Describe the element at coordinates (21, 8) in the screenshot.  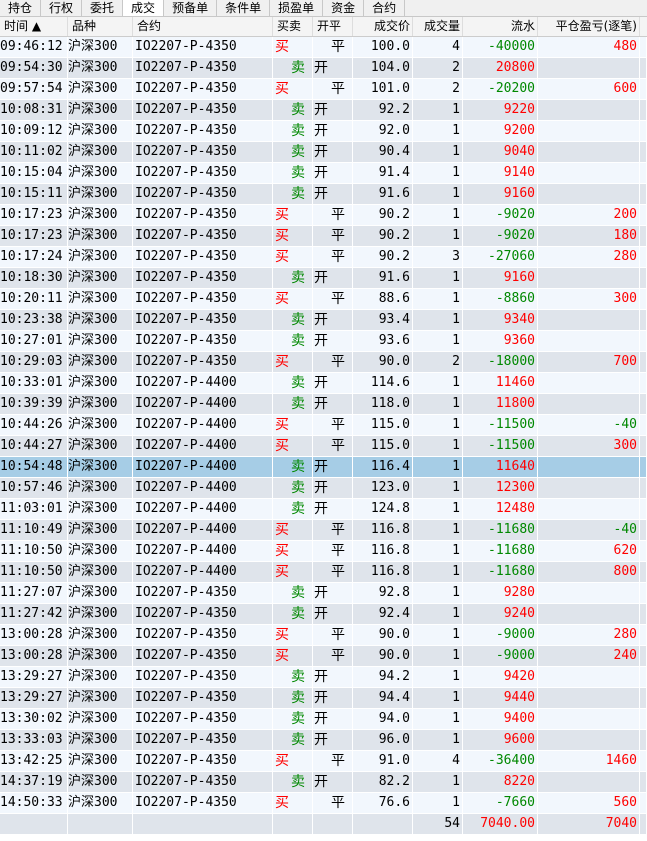
I see `tab-0: 持仓` at that location.